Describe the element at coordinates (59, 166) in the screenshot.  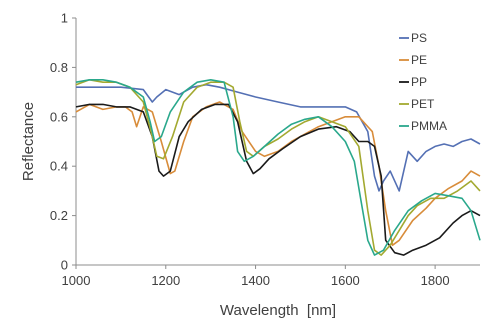
I see `y-tick-label: 0.4` at that location.